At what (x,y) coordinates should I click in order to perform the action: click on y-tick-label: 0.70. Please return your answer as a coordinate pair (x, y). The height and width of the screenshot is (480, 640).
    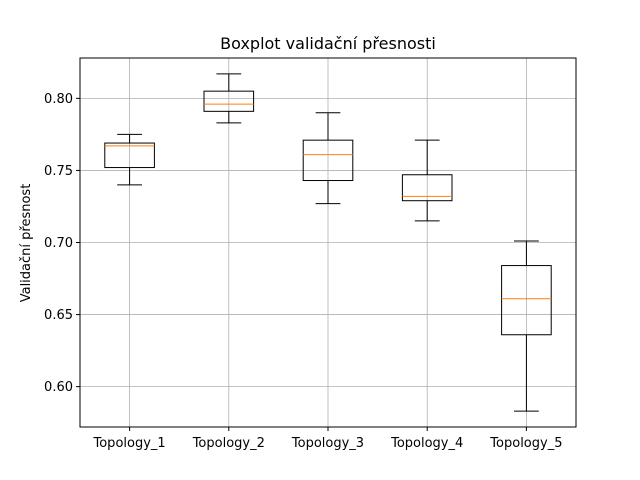
    Looking at the image, I should click on (58, 243).